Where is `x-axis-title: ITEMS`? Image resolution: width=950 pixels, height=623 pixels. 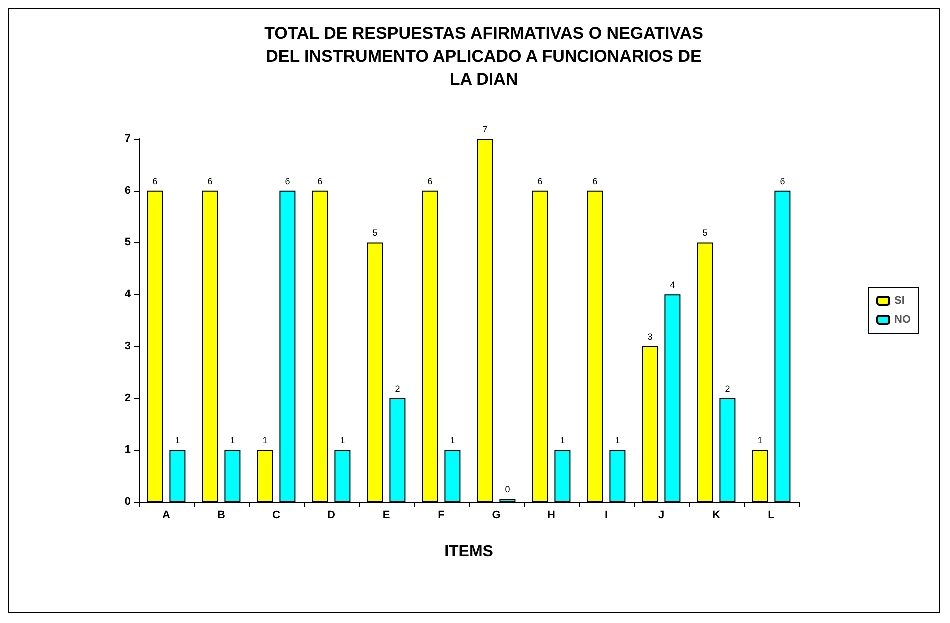 x-axis-title: ITEMS is located at coordinates (469, 552).